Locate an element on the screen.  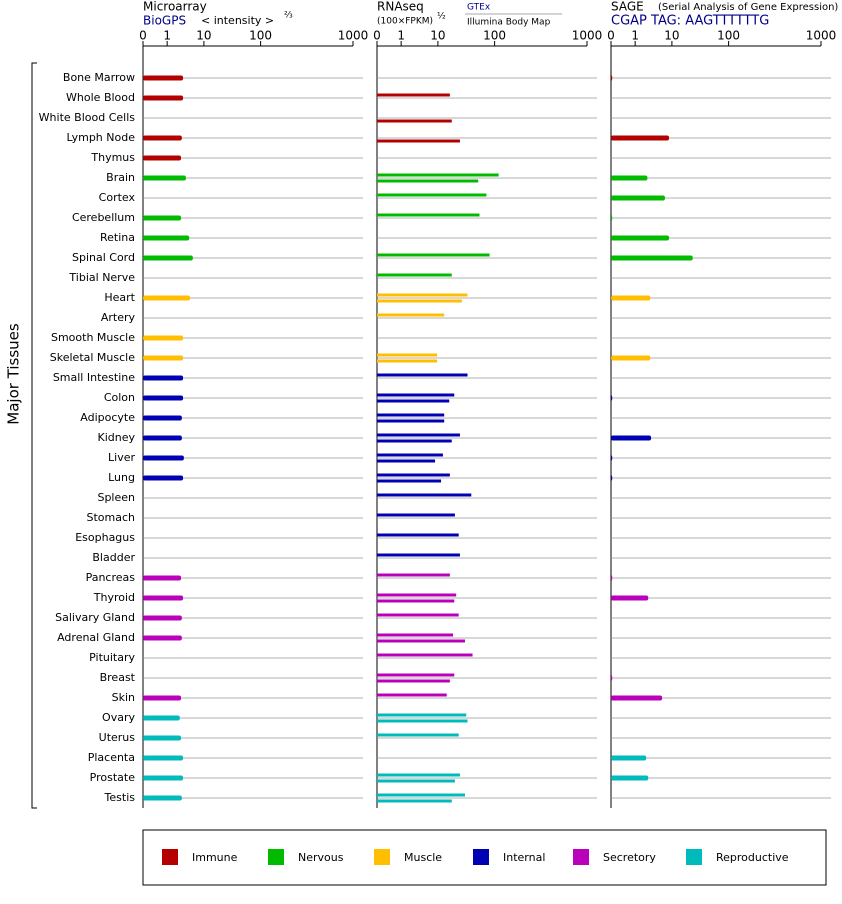
tissue-label: Skin is located at coordinates (123, 697).